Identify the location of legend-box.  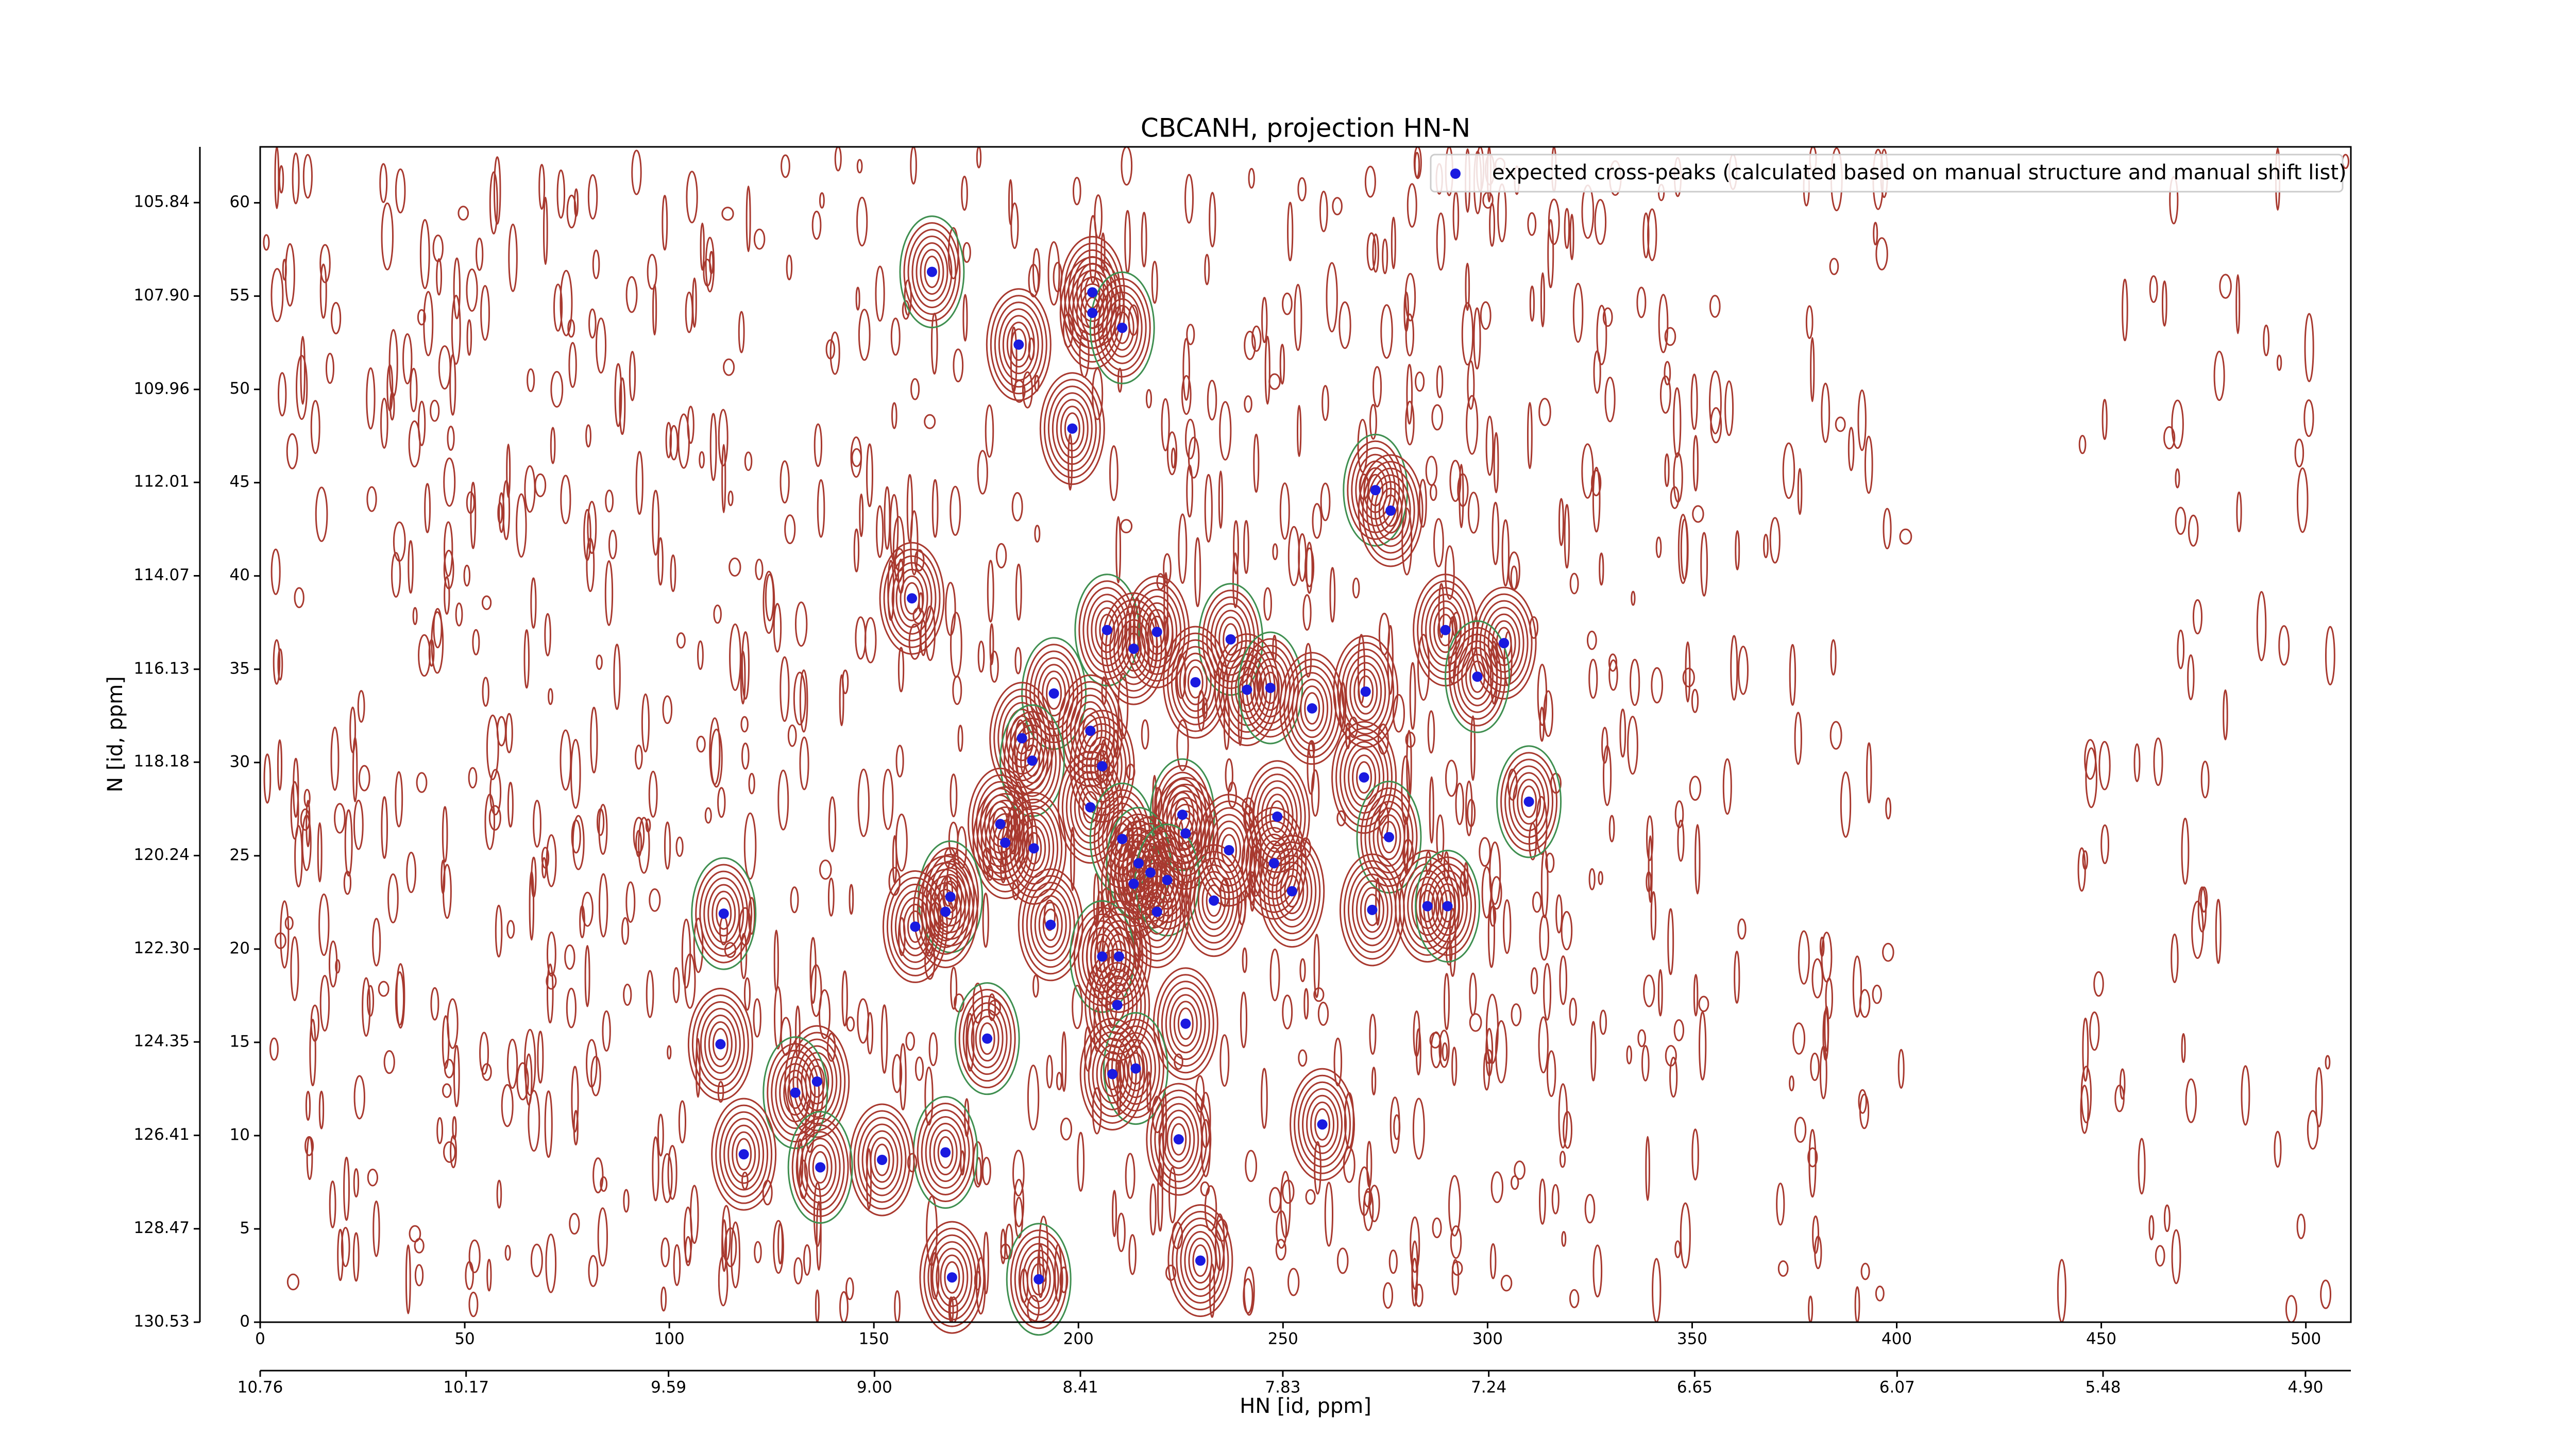
(1887, 173).